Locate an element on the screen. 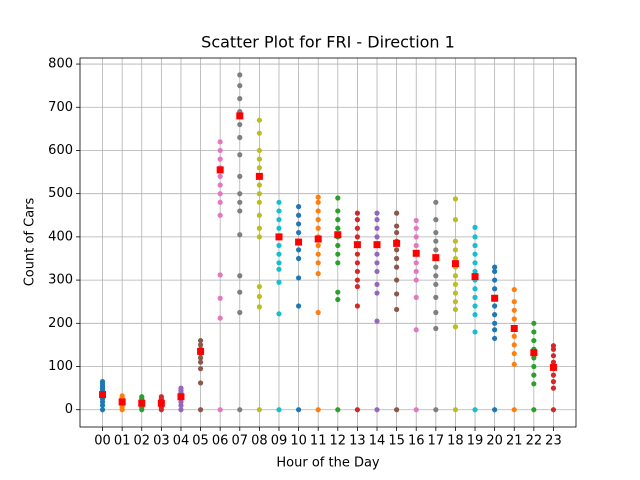 Image resolution: width=640 pixels, height=480 pixels. x-tick-label: 22 is located at coordinates (534, 441).